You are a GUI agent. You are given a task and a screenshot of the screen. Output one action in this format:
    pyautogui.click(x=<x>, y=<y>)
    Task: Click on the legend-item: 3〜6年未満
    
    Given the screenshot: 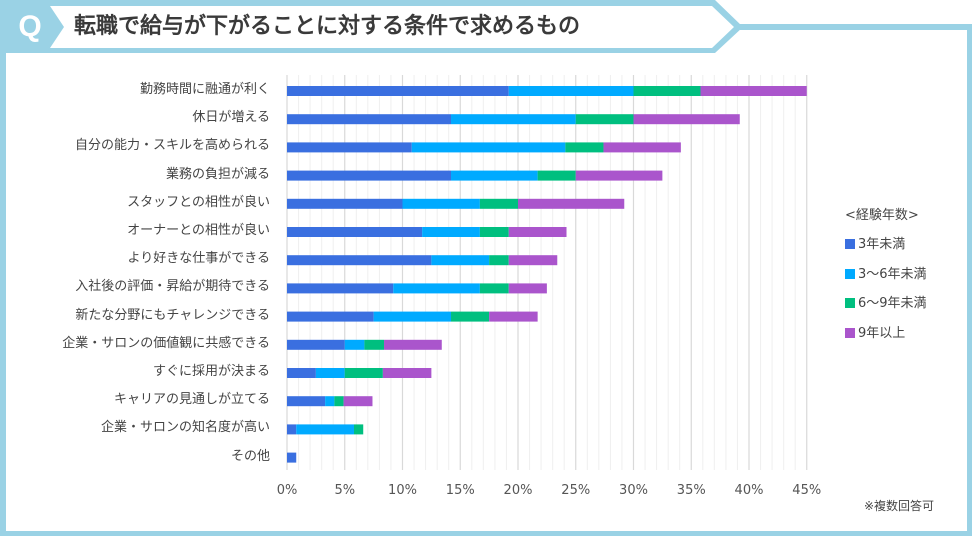 What is the action you would take?
    pyautogui.click(x=886, y=272)
    